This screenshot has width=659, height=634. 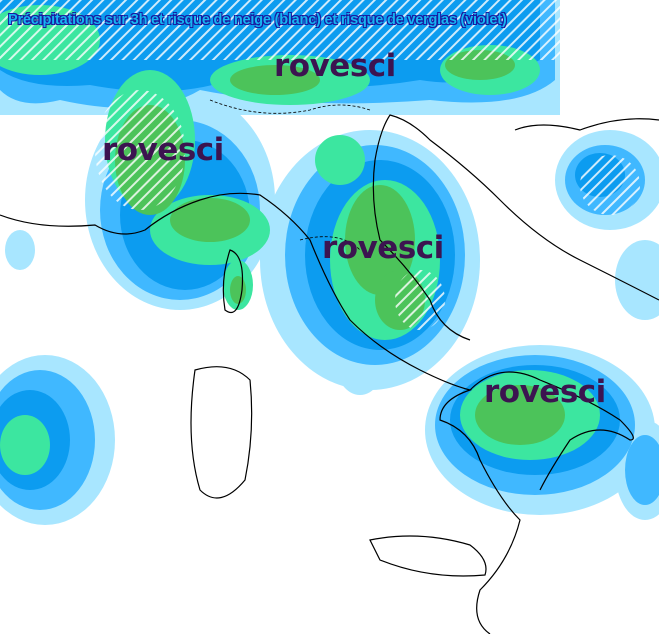 What do you see at coordinates (163, 150) in the screenshot?
I see `region-label-northwest: rovesci` at bounding box center [163, 150].